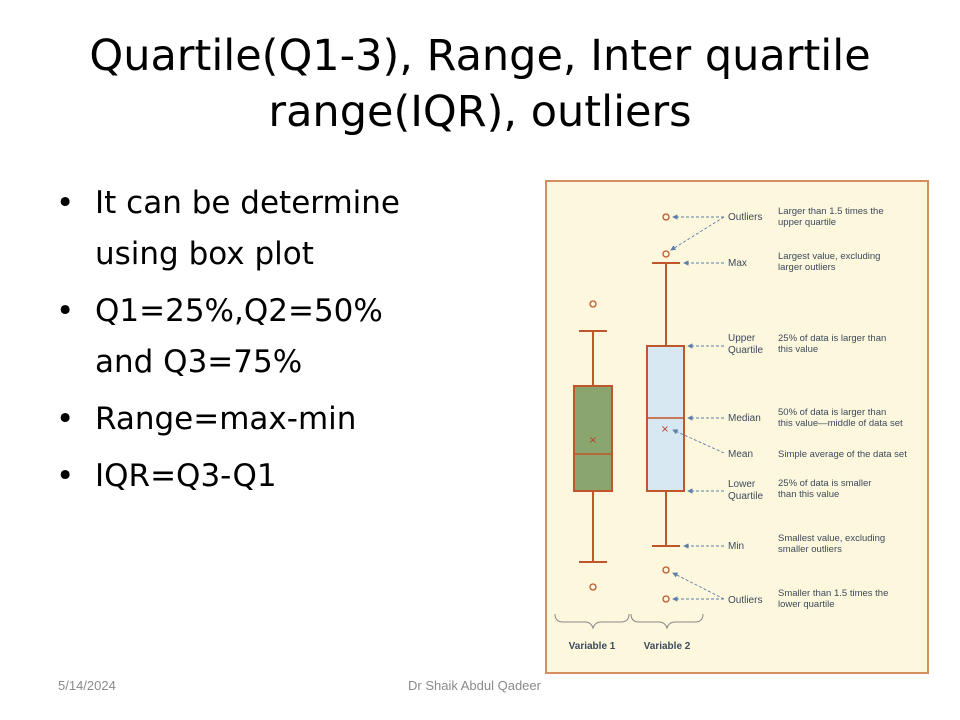 The height and width of the screenshot is (720, 960). Describe the element at coordinates (744, 418) in the screenshot. I see `term-median: Median` at that location.